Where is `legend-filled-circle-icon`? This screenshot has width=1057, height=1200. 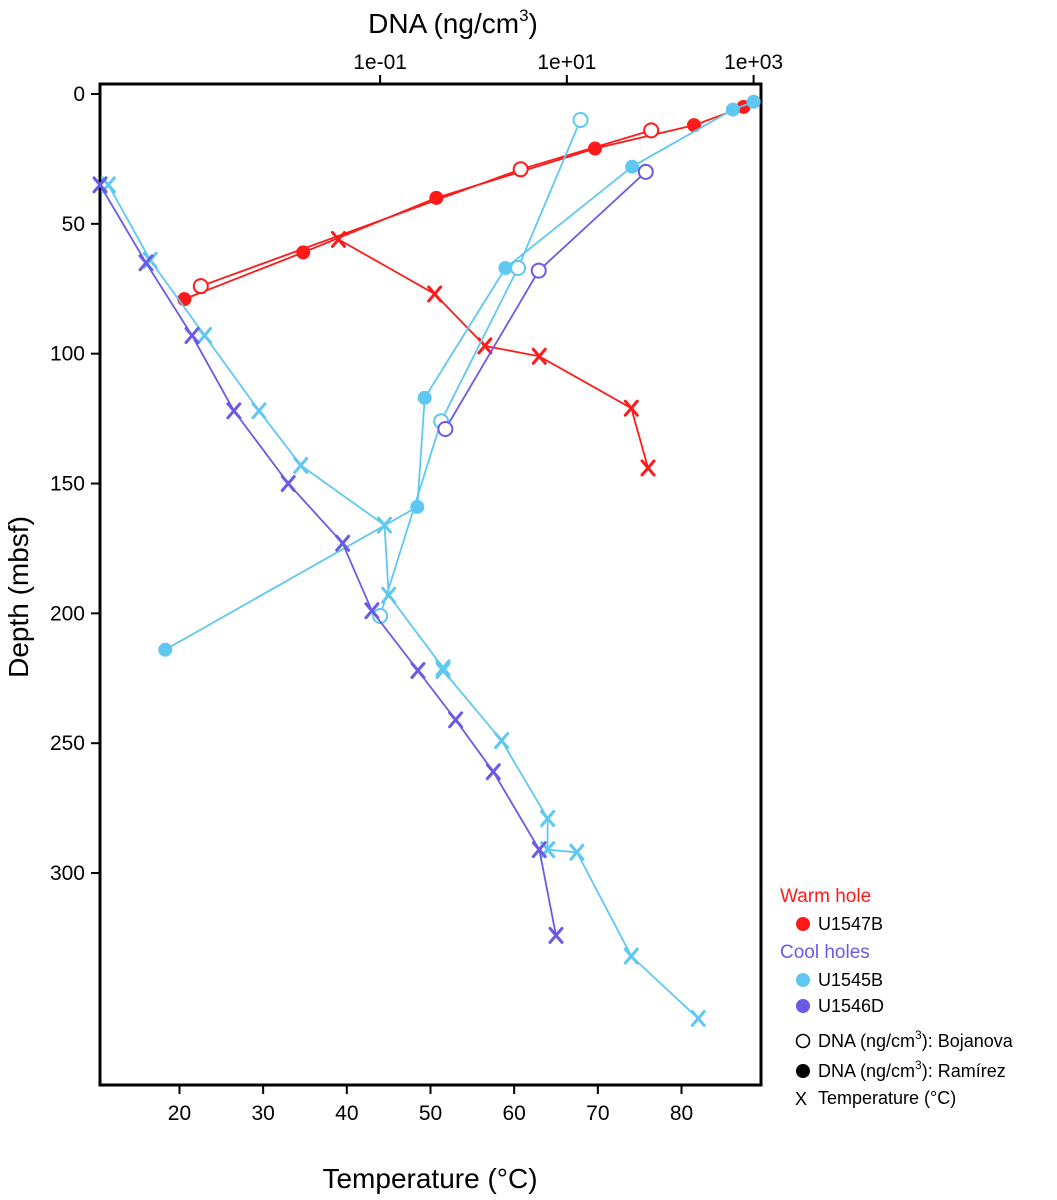 legend-filled-circle-icon is located at coordinates (803, 1071).